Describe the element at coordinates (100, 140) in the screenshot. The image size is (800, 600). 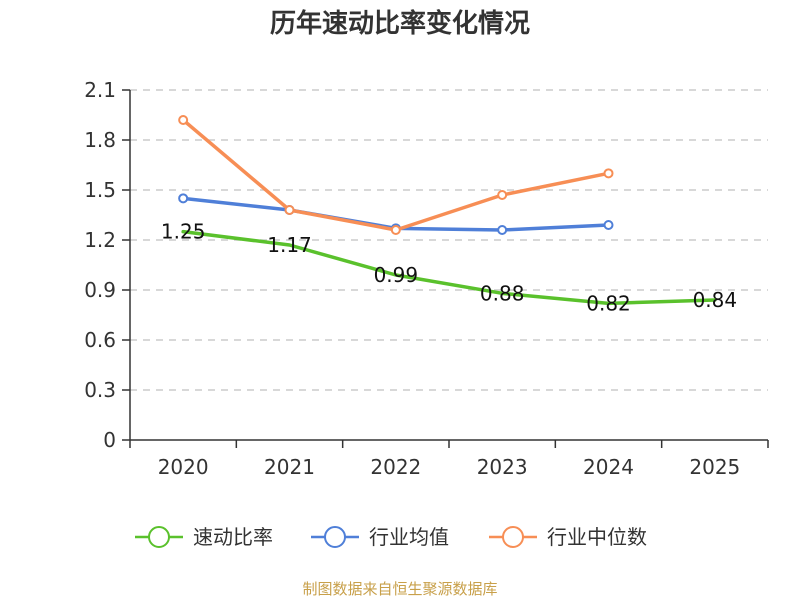
I see `y-tick-label: 1.8` at that location.